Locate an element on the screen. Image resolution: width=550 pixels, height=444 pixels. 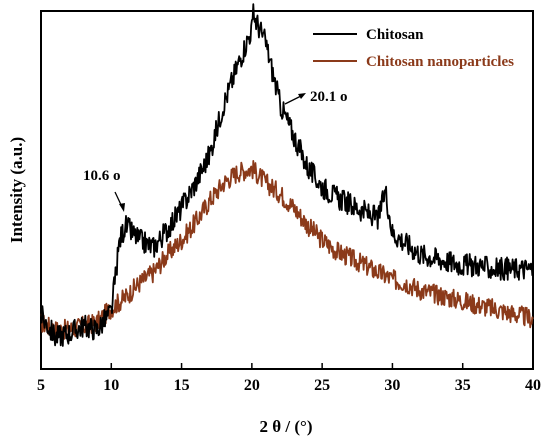
x-tick-label-40: 40 is located at coordinates (533, 385).